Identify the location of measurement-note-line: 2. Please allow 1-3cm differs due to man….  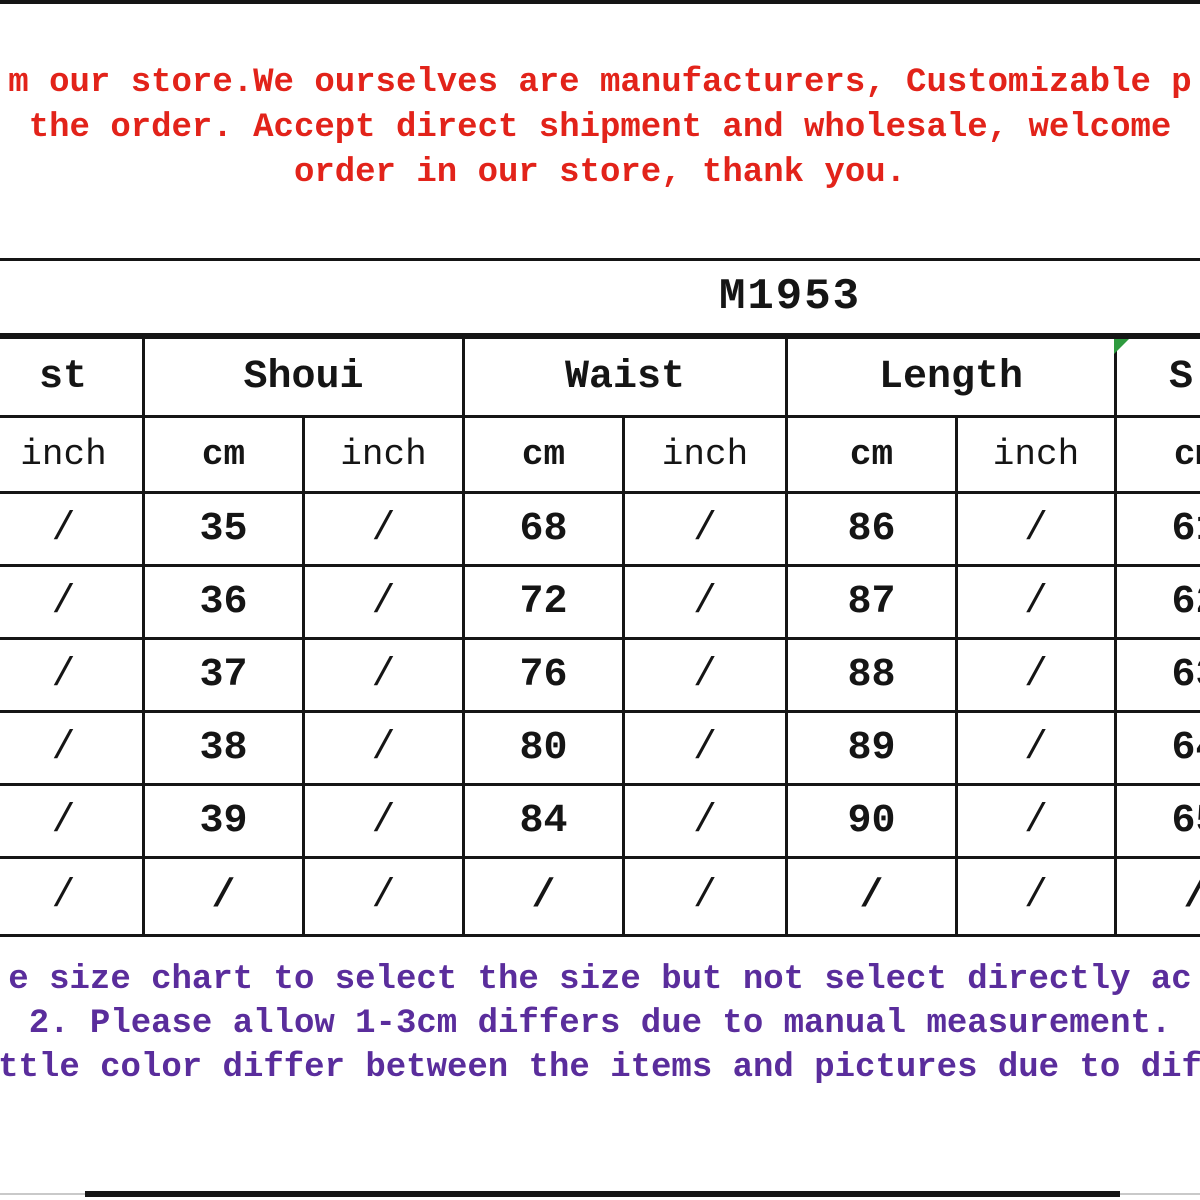
(600, 1024).